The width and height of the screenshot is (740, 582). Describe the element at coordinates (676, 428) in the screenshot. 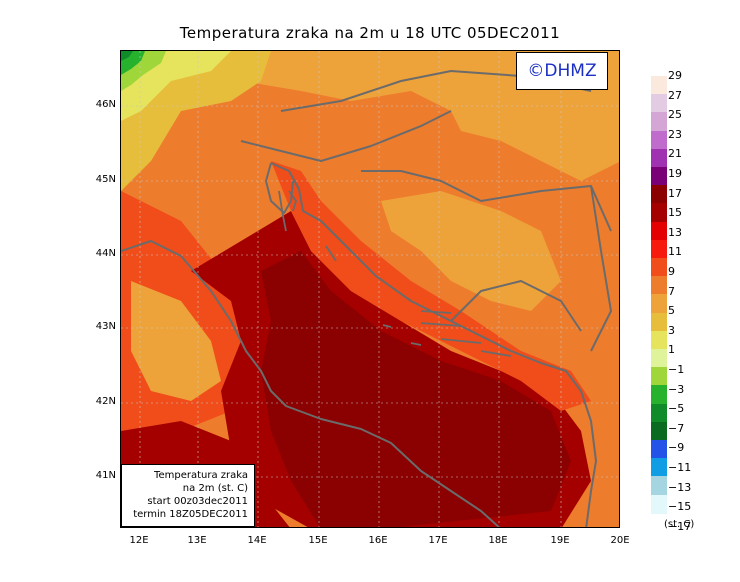

I see `legend-label: −7` at that location.